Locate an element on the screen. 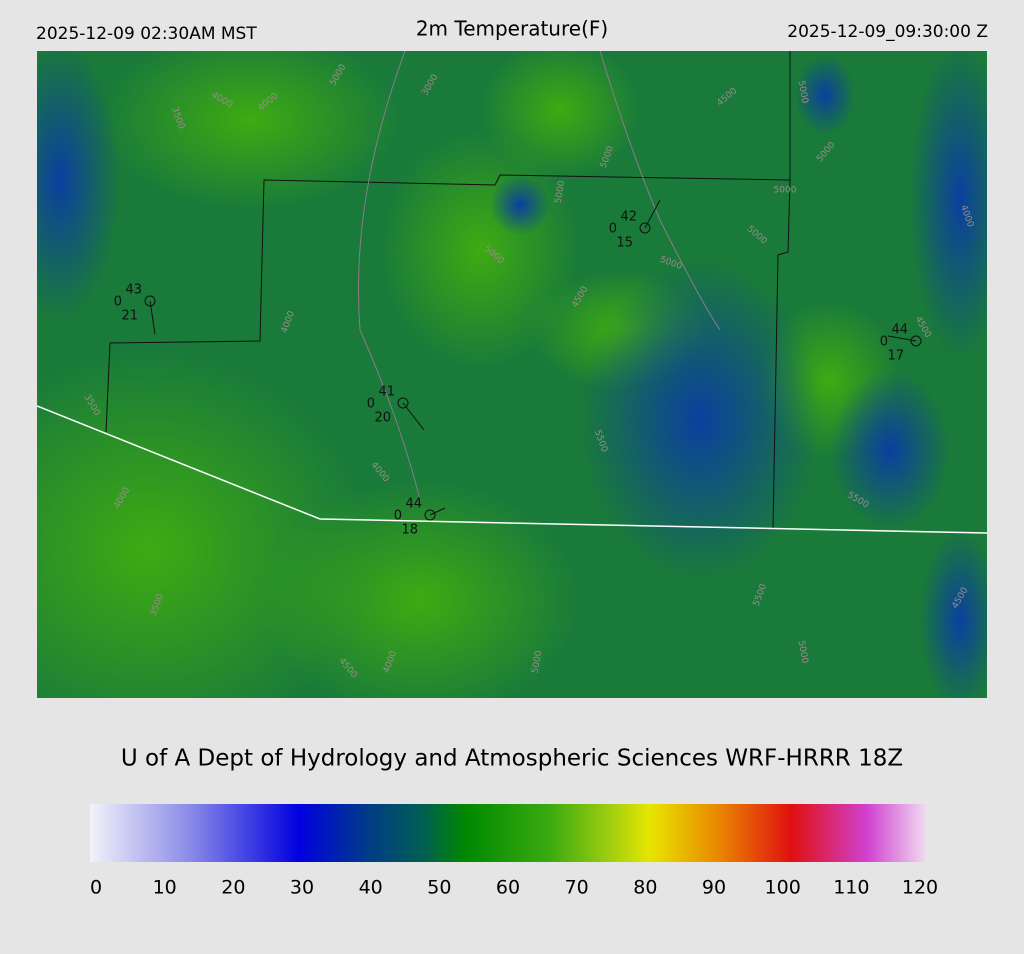 The height and width of the screenshot is (954, 1024). colorbar-tick-label: 80 is located at coordinates (645, 888).